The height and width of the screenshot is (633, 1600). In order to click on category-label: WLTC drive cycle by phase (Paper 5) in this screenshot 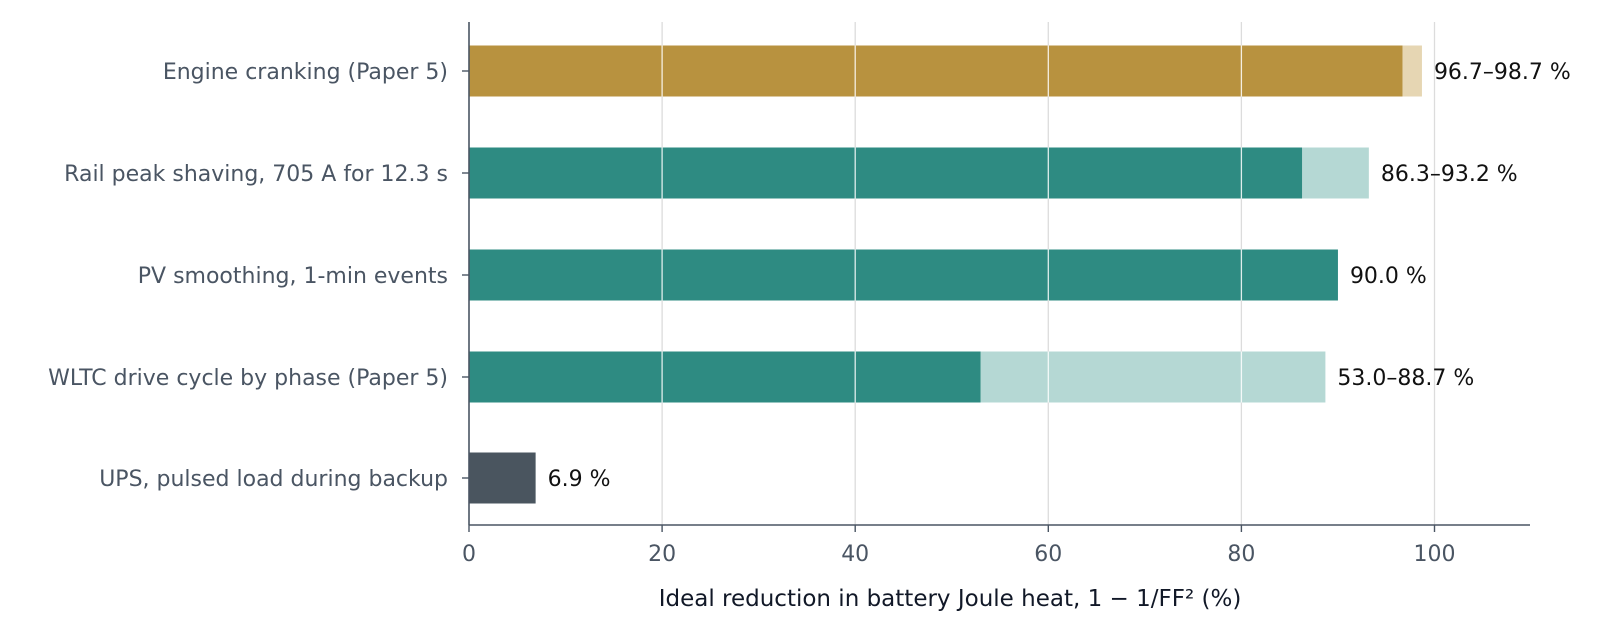, I will do `click(248, 378)`.